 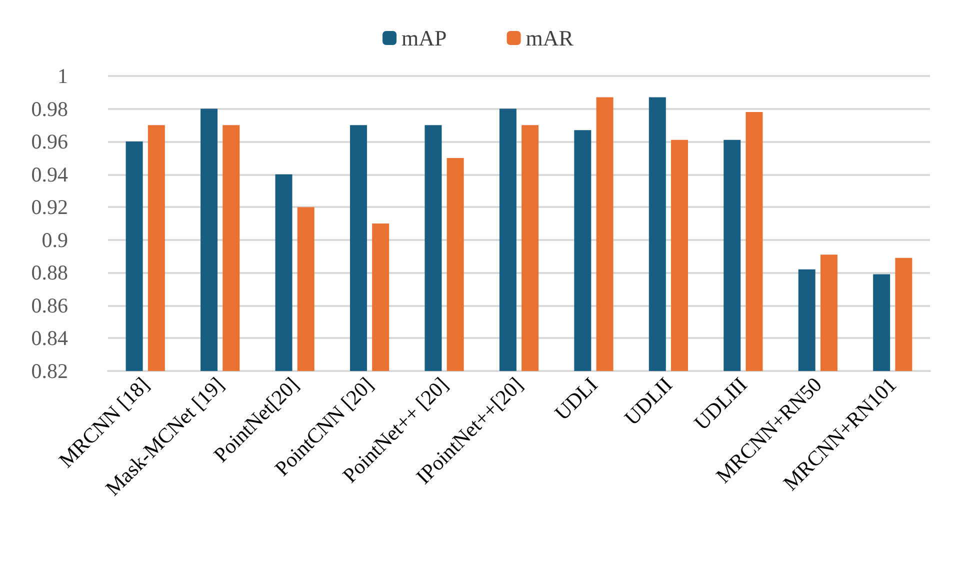 I want to click on y-tick-label: 0.98, so click(x=49, y=108).